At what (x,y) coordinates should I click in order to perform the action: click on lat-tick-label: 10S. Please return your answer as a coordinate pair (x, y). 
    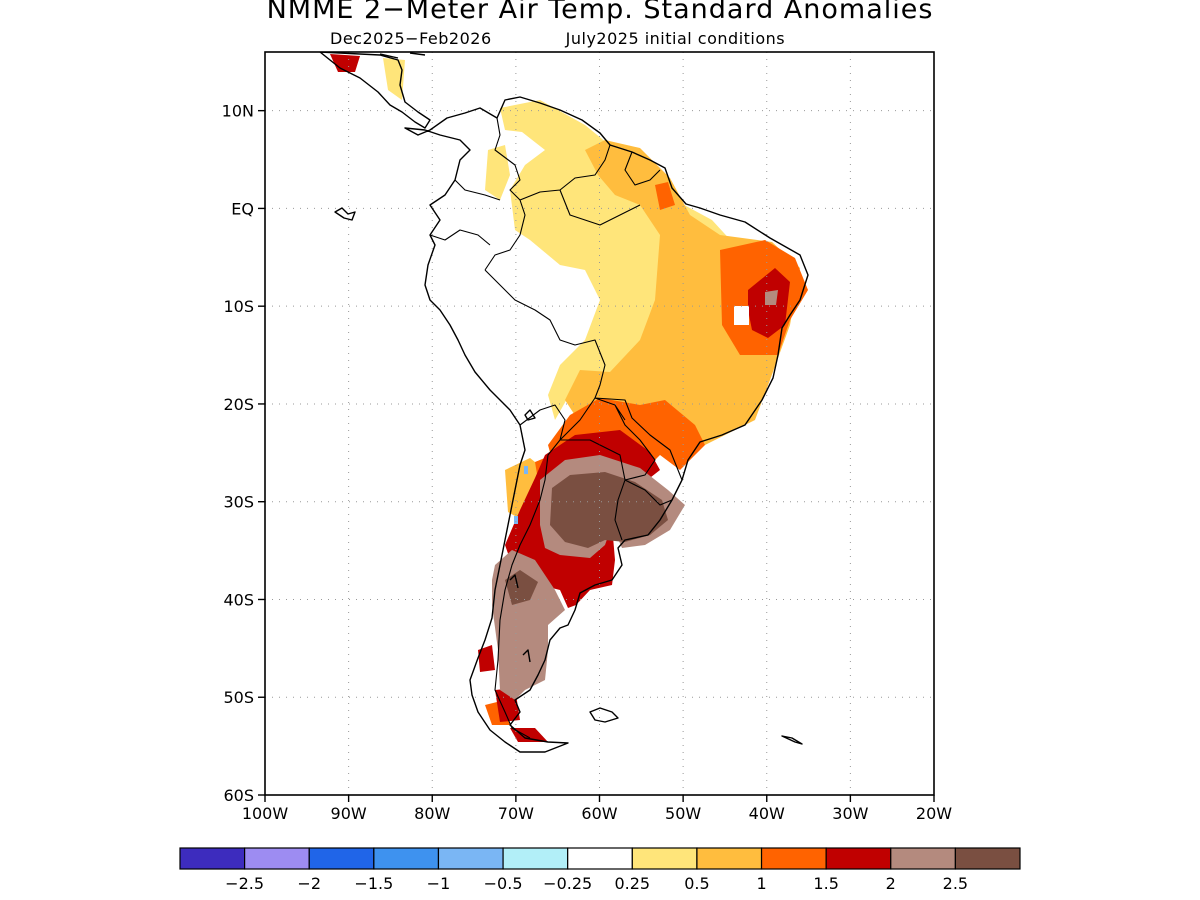
    Looking at the image, I should click on (238, 306).